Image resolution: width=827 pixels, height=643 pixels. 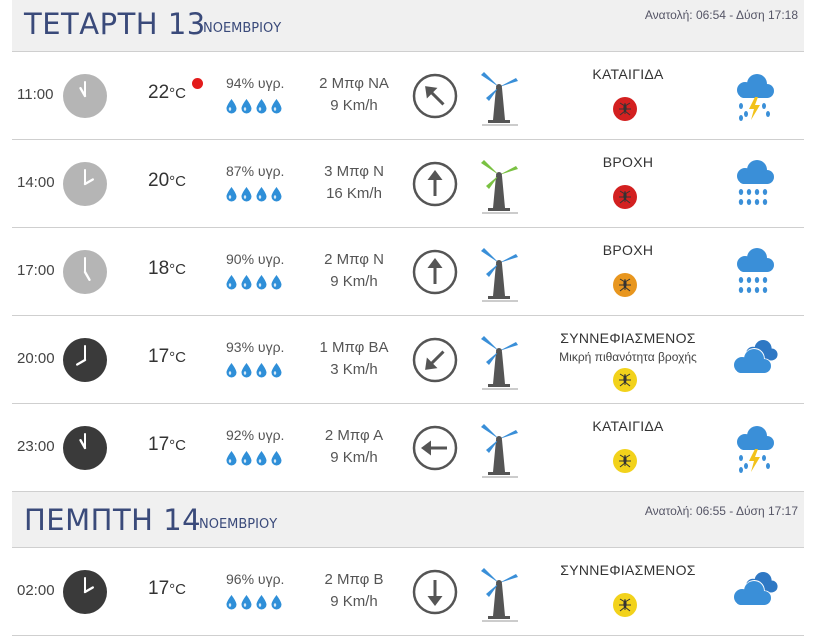 What do you see at coordinates (36, 446) in the screenshot?
I see `forecast-time: 23:00` at bounding box center [36, 446].